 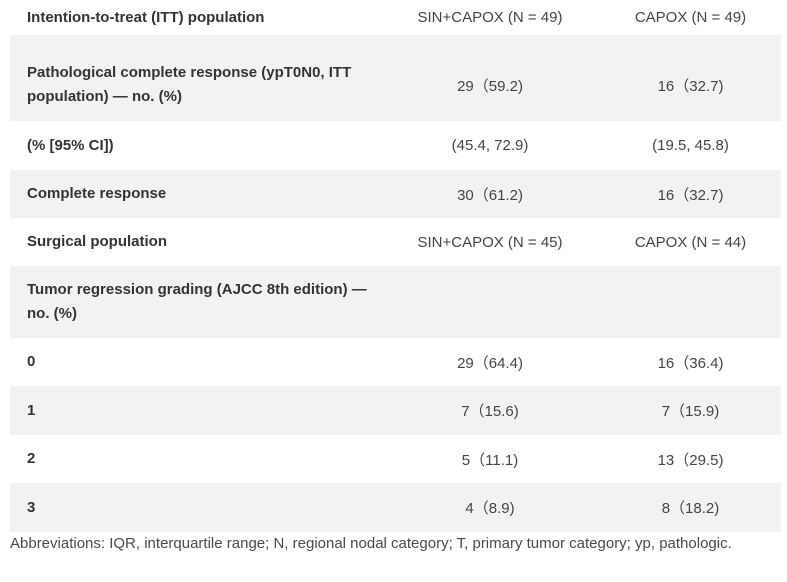 What do you see at coordinates (70, 145) in the screenshot?
I see `row-label: (% [95% CI])` at bounding box center [70, 145].